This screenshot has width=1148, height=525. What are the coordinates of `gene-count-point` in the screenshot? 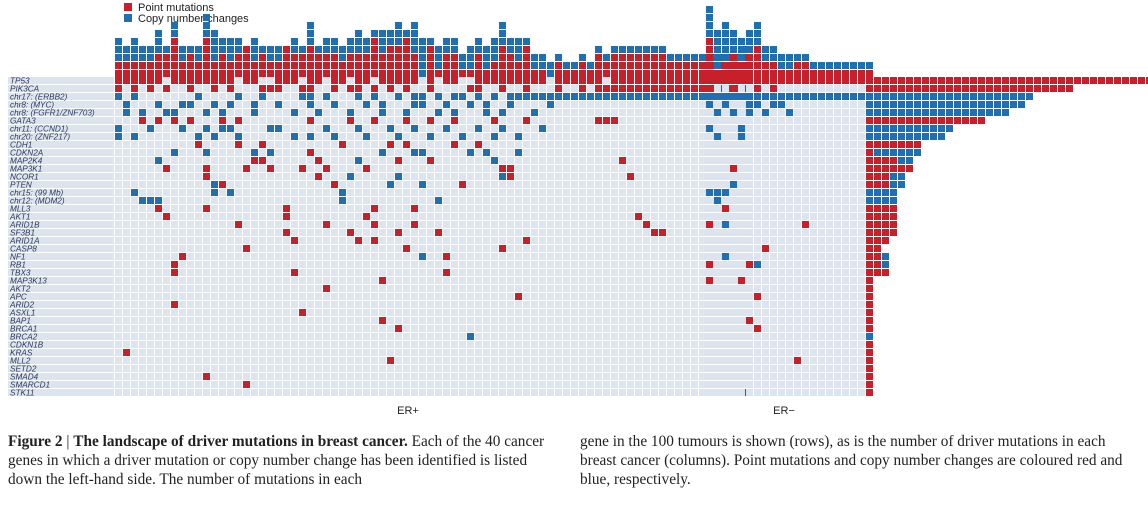 It's located at (885, 232).